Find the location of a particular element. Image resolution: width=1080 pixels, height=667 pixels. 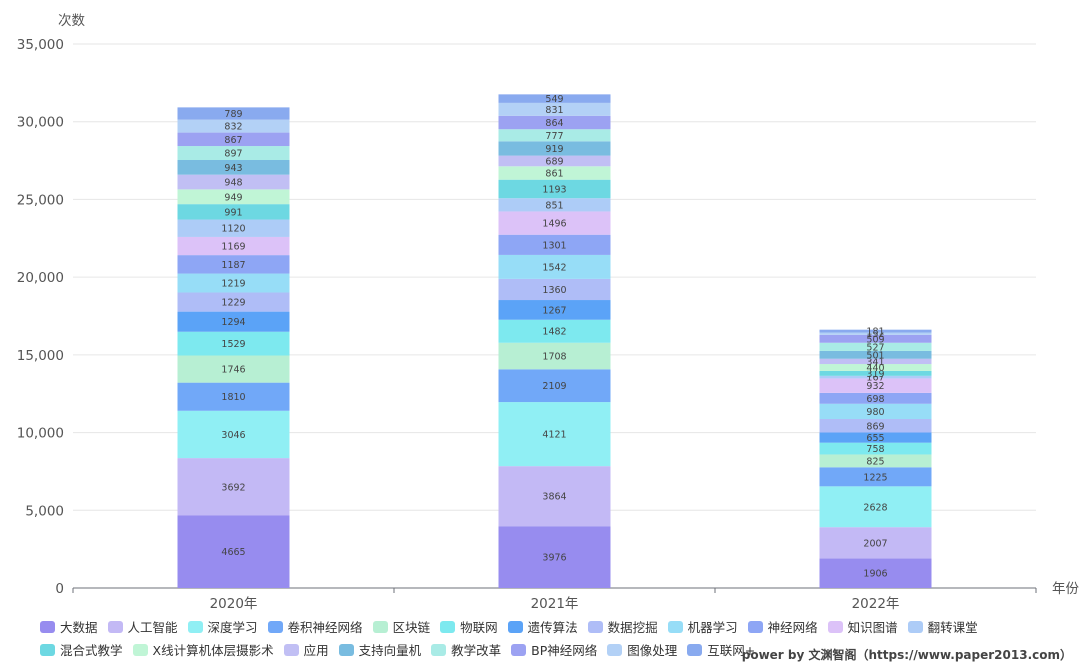

legend-label: 翻转课堂 is located at coordinates (952, 627).